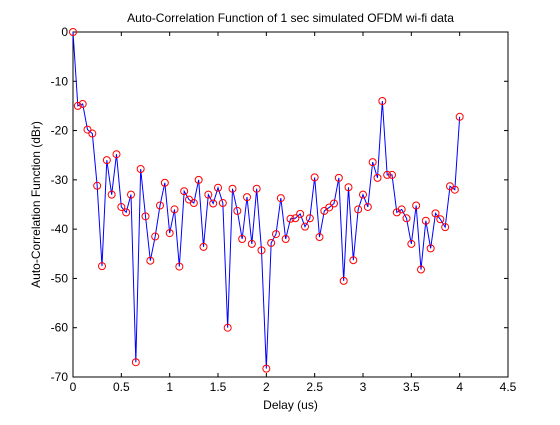  I want to click on x-tick-label: 2.5, so click(314, 387).